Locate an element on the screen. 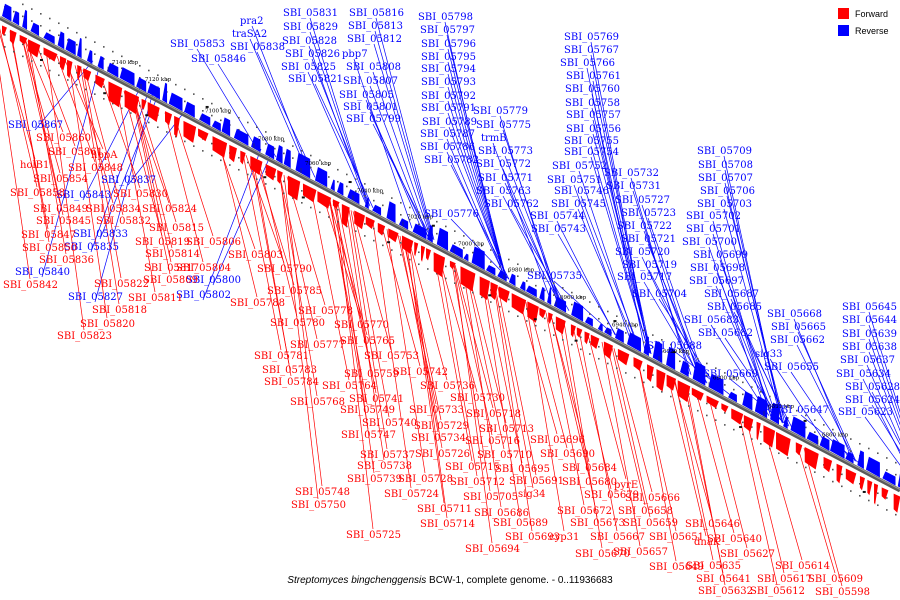 Image resolution: width=900 pixels, height=600 pixels. gene-label: SBI_05817 is located at coordinates (171, 268).